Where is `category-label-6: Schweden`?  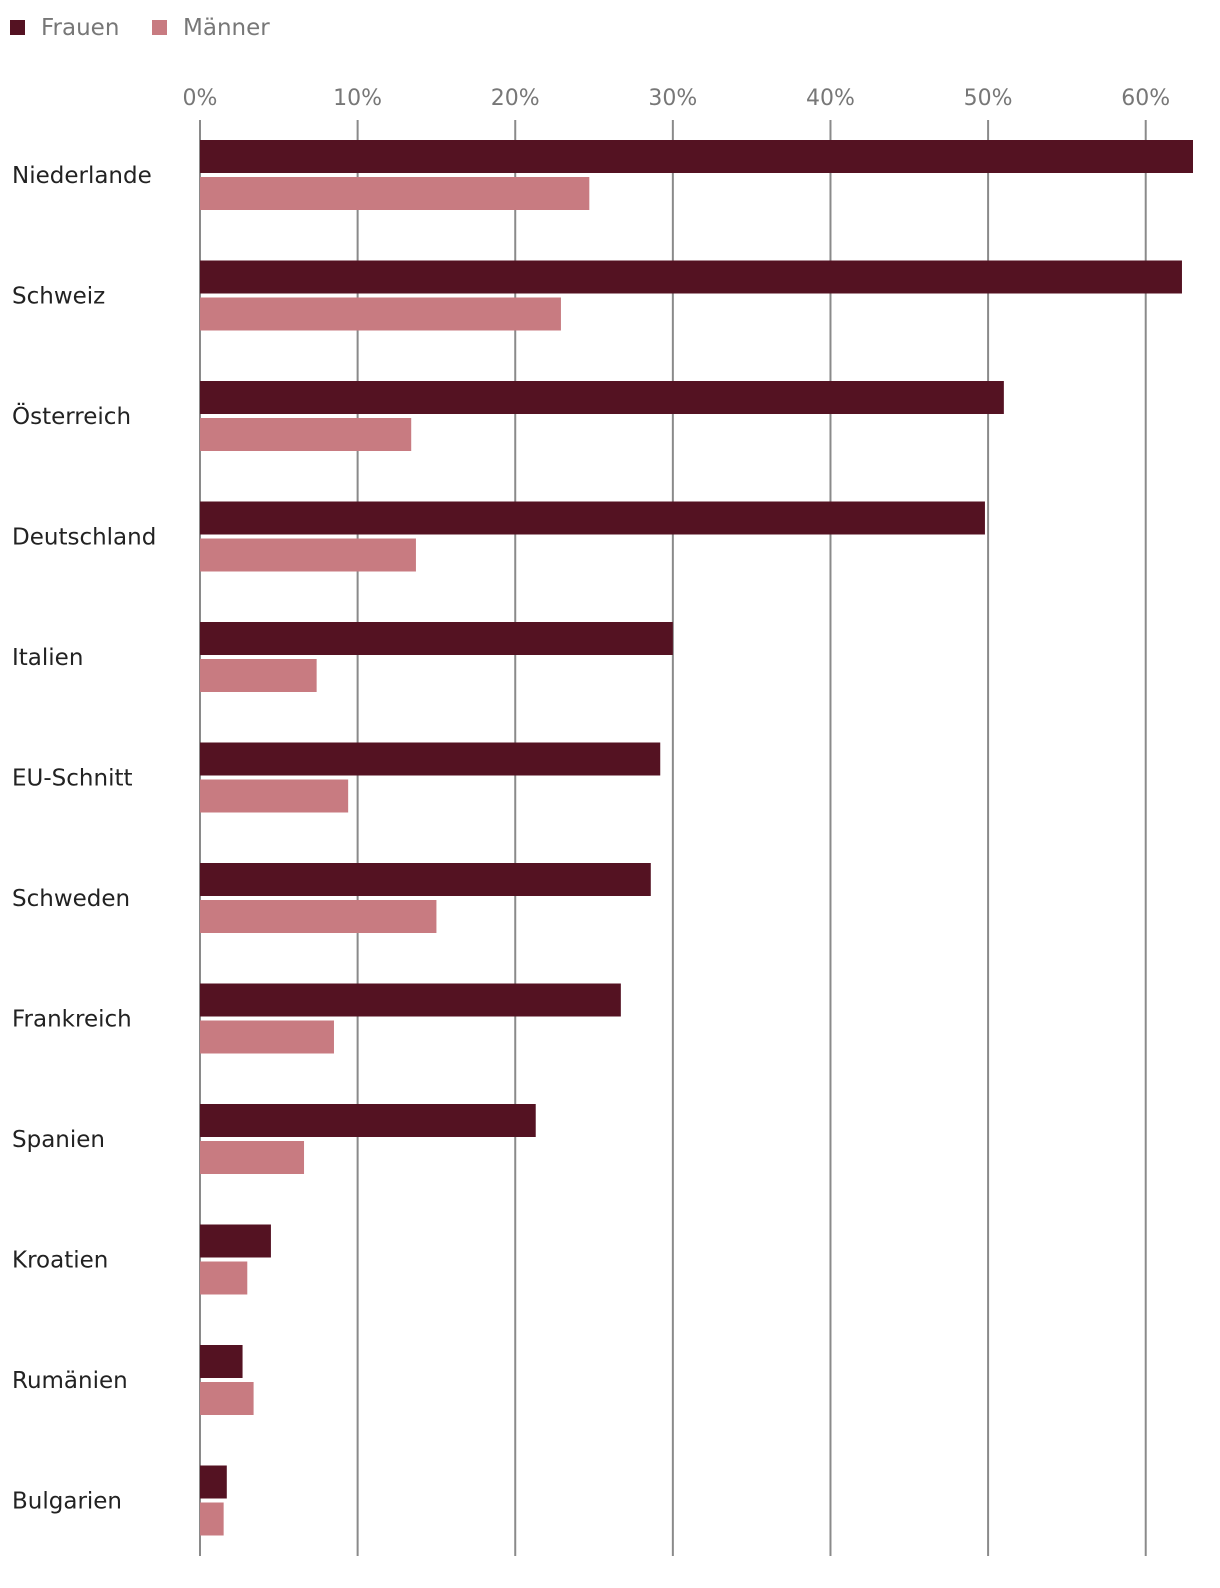 category-label-6: Schweden is located at coordinates (71, 899).